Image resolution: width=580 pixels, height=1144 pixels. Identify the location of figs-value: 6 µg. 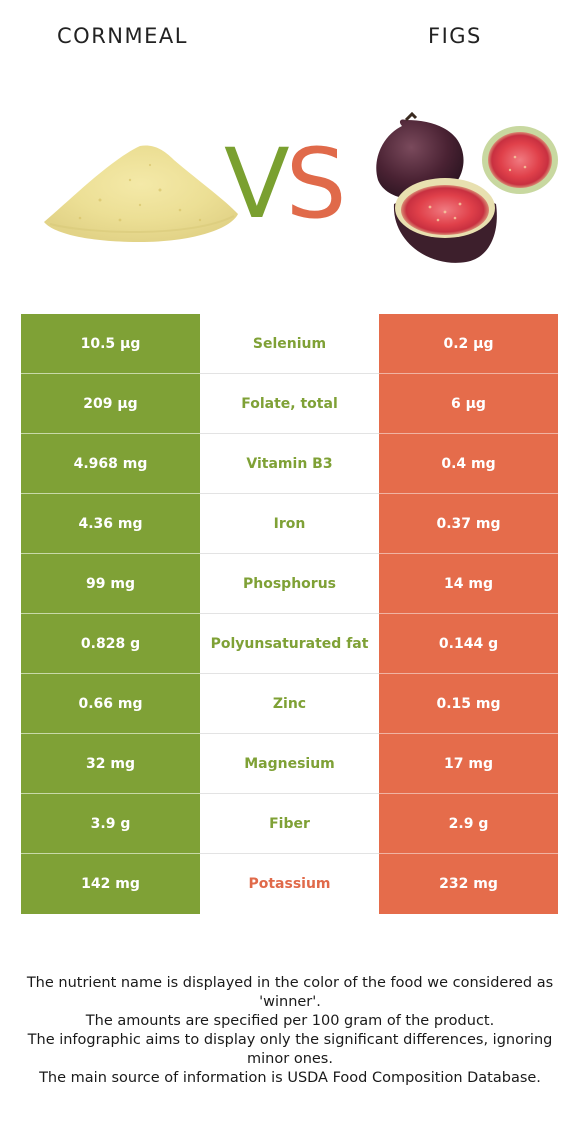
(468, 404).